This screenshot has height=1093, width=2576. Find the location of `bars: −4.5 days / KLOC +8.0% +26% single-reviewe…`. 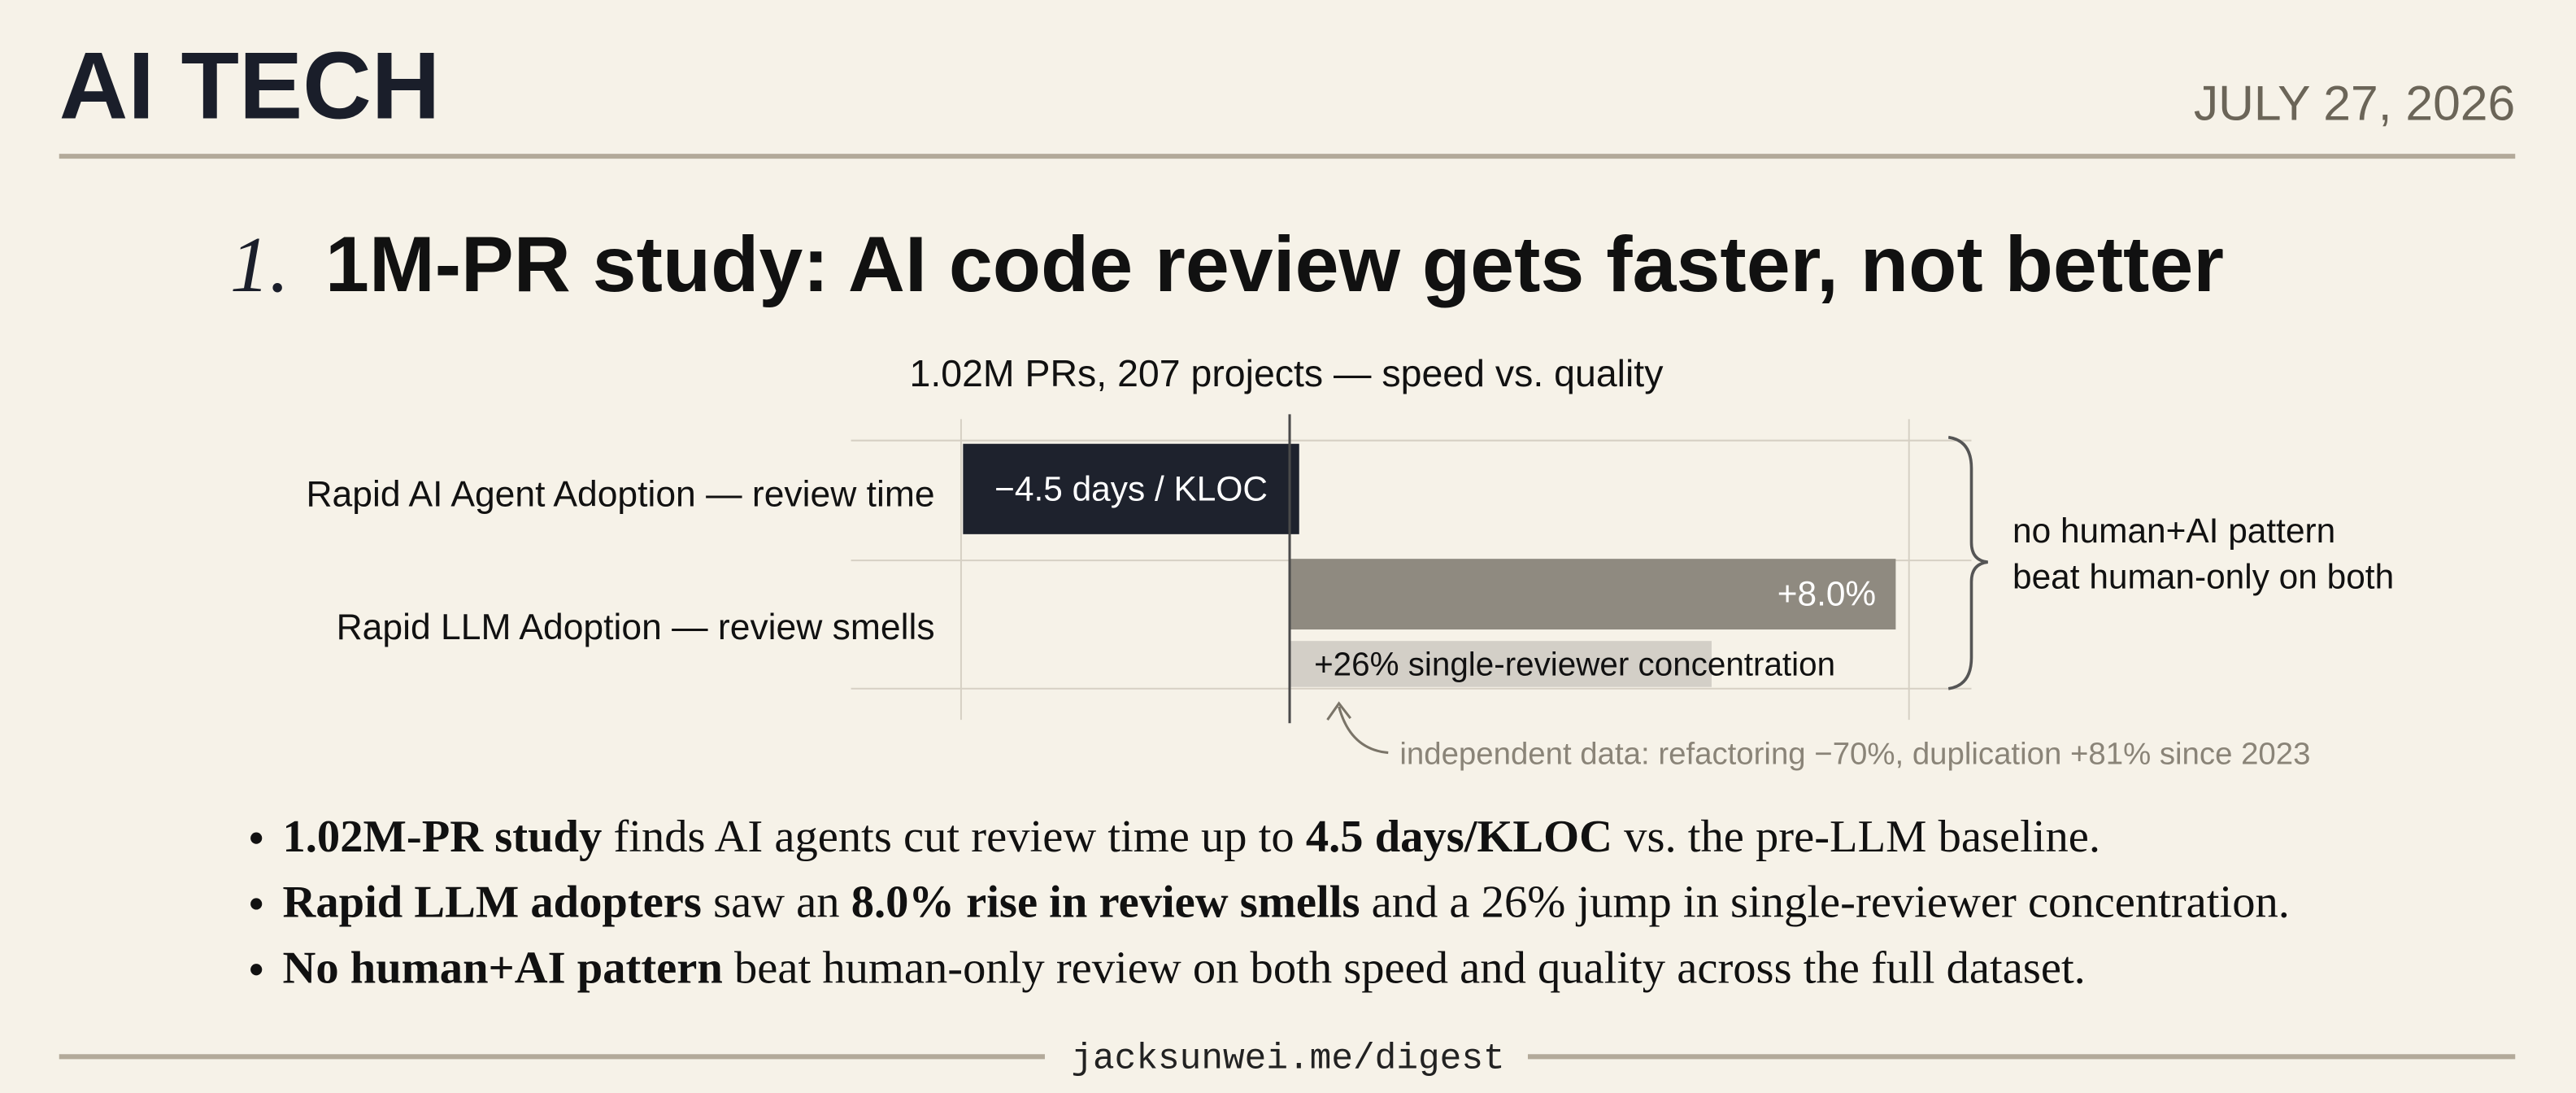

bars: −4.5 days / KLOC +8.0% +26% single-reviewe… is located at coordinates (1430, 565).